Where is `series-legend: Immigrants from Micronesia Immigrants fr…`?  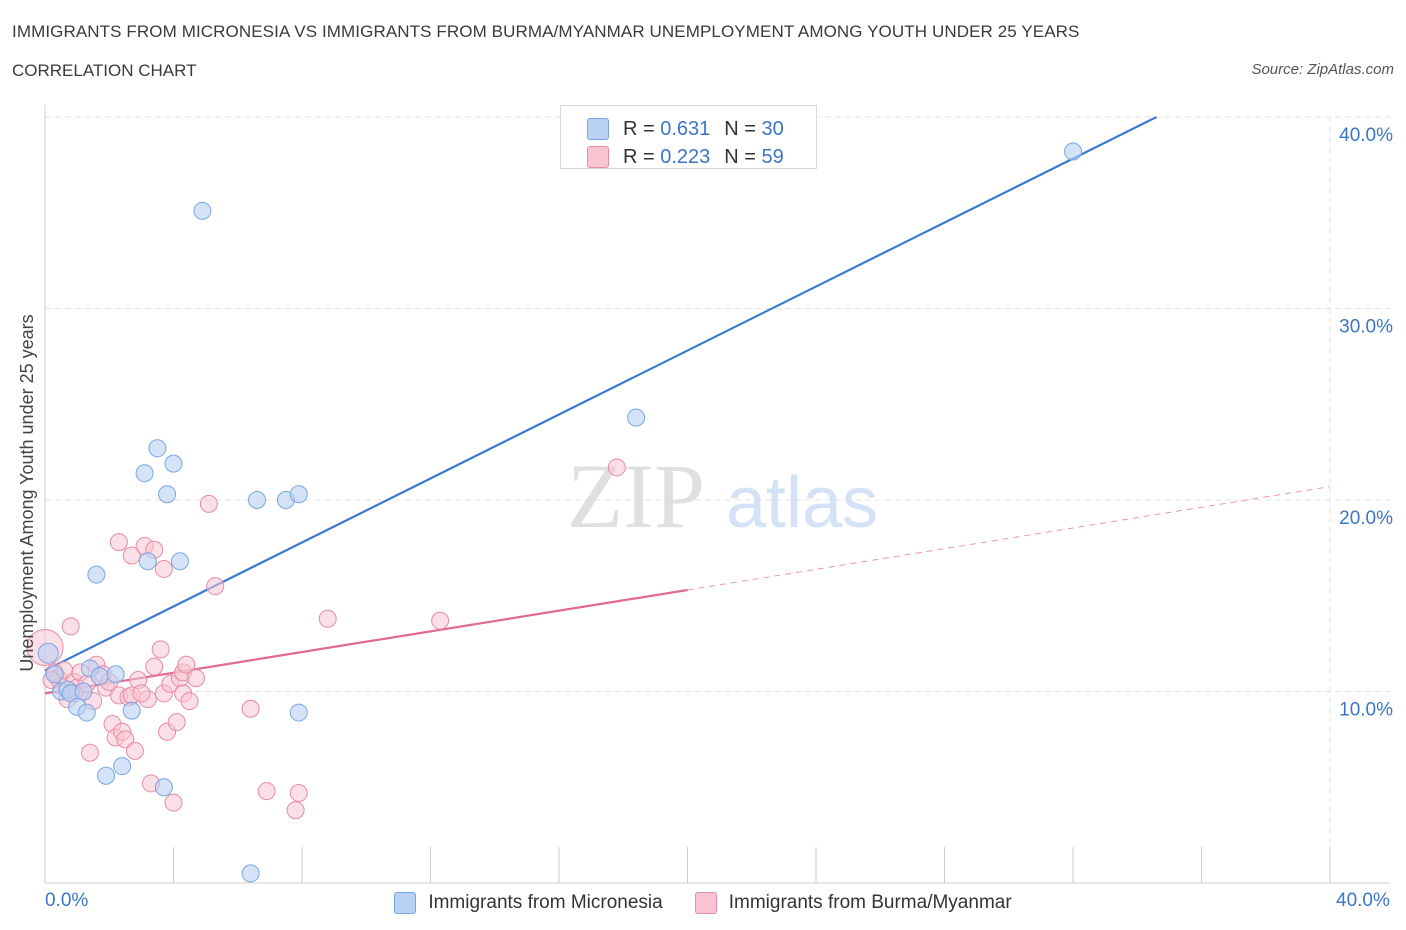
series-legend: Immigrants from Micronesia Immigrants fr… is located at coordinates (703, 903).